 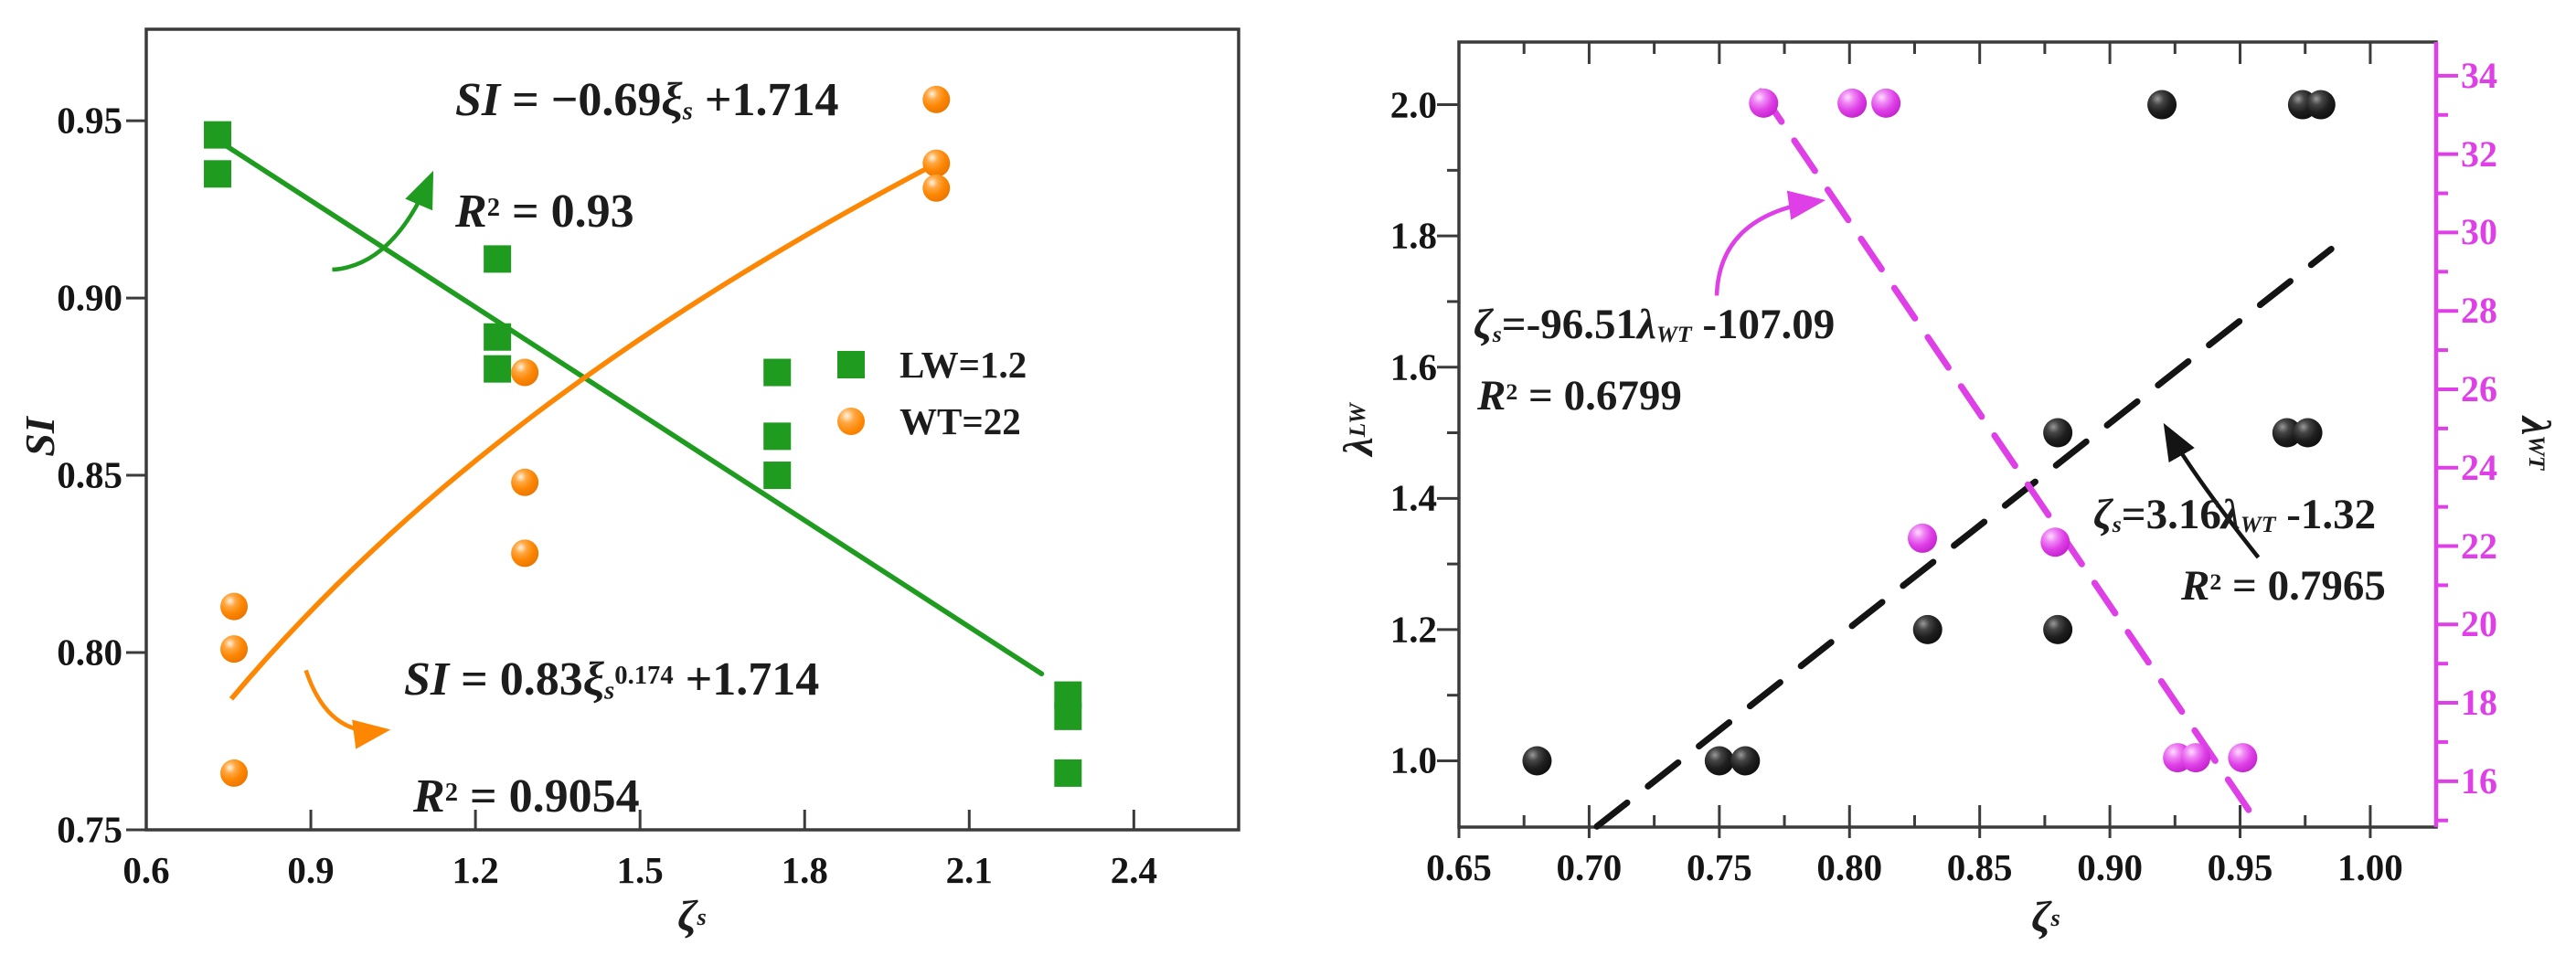 I want to click on orange-fit-equation: SI = 0.83ξs0.174 +1.714, so click(x=612, y=679).